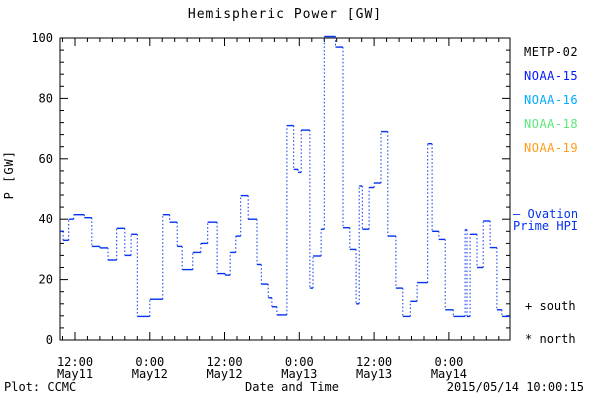 This screenshot has width=600, height=400. I want to click on line-sample-icon: –, so click(517, 214).